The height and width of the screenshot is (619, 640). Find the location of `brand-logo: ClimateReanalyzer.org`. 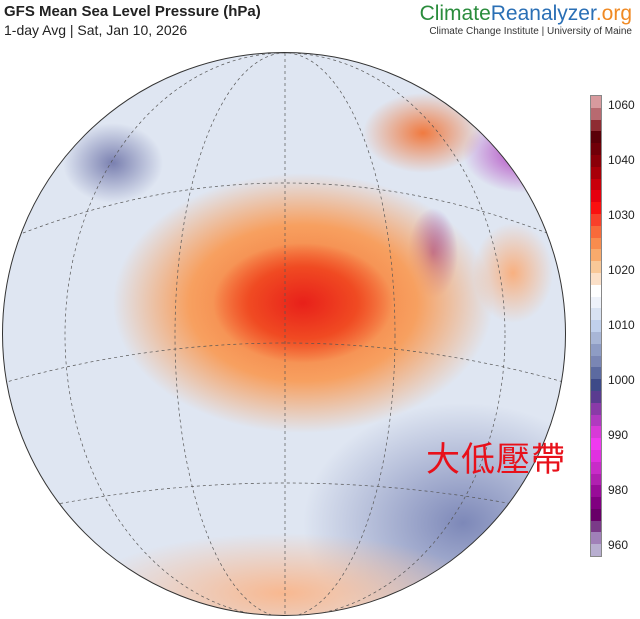

brand-logo: ClimateReanalyzer.org is located at coordinates (526, 14).